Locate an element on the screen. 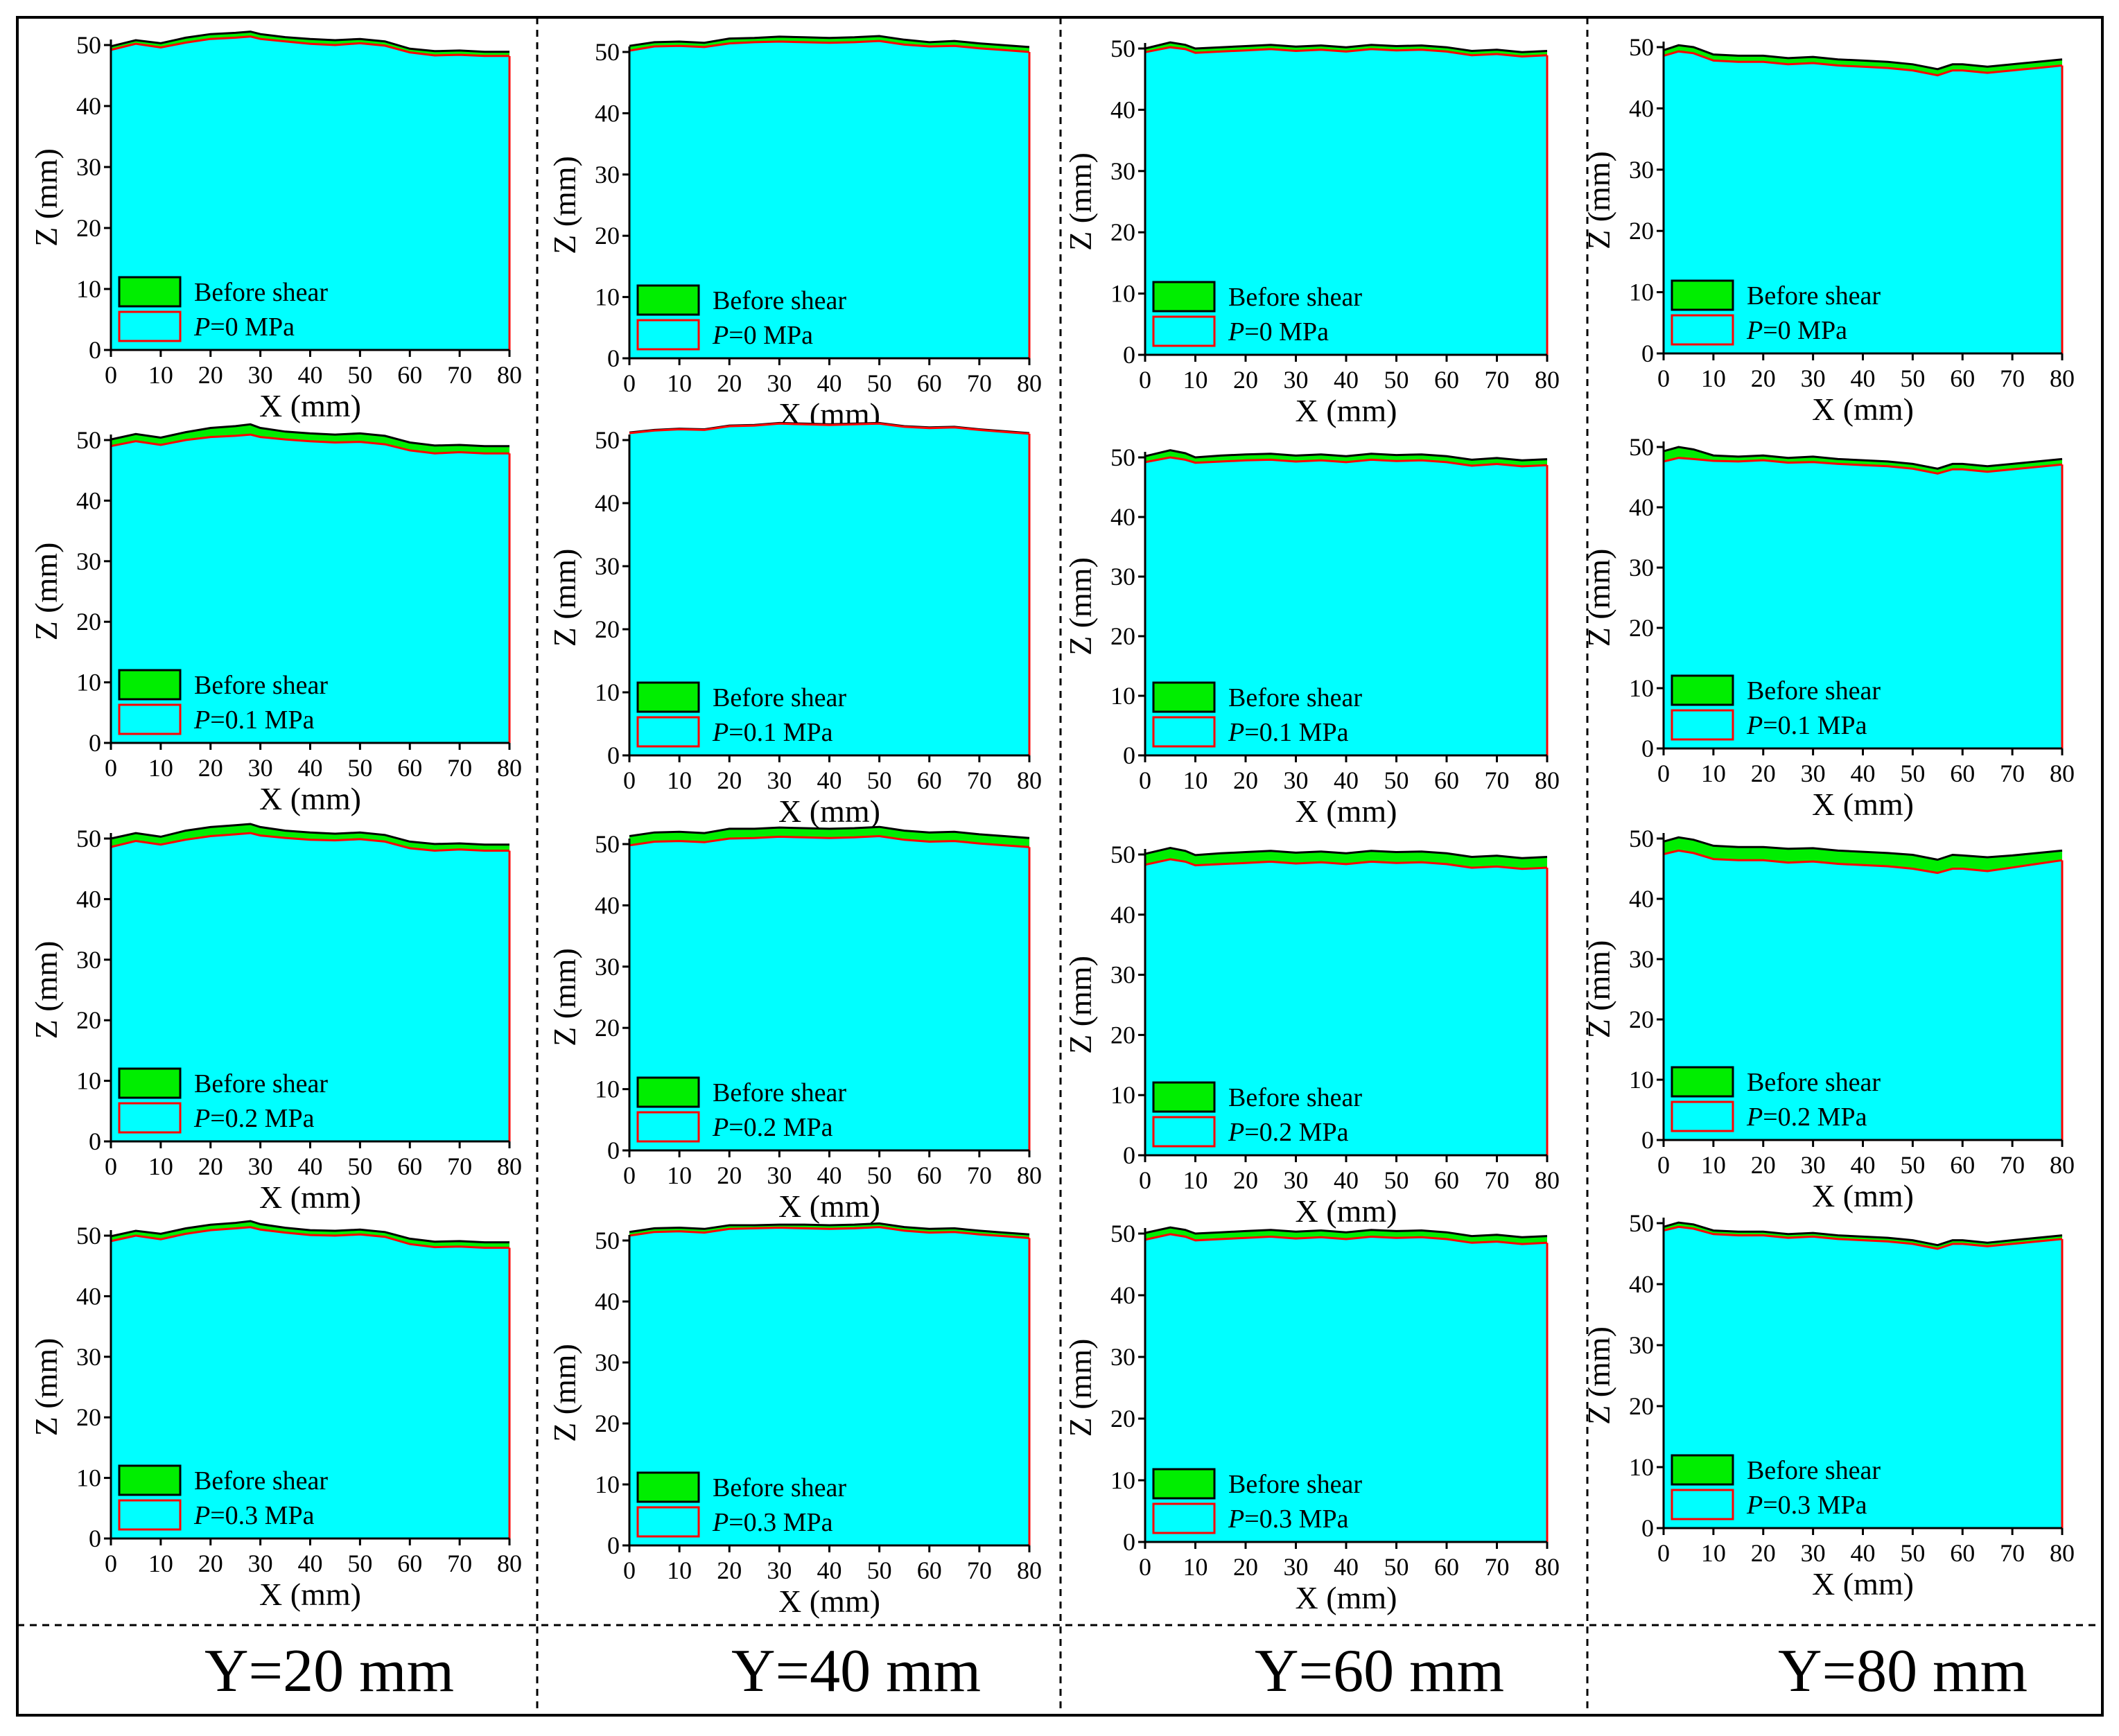 Image resolution: width=2119 pixels, height=1736 pixels. y-tick-label: 0 is located at coordinates (1647, 1140).